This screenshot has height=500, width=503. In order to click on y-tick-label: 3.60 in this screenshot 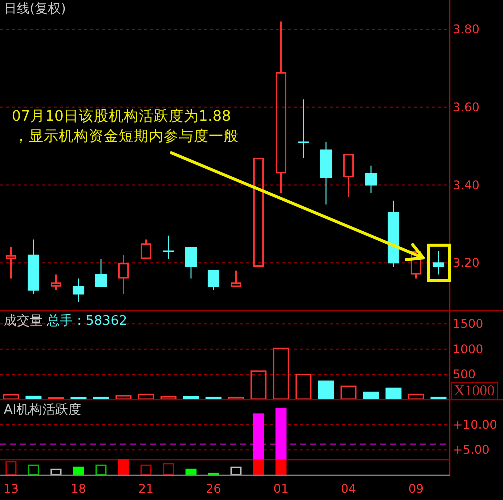, I will do `click(466, 107)`.